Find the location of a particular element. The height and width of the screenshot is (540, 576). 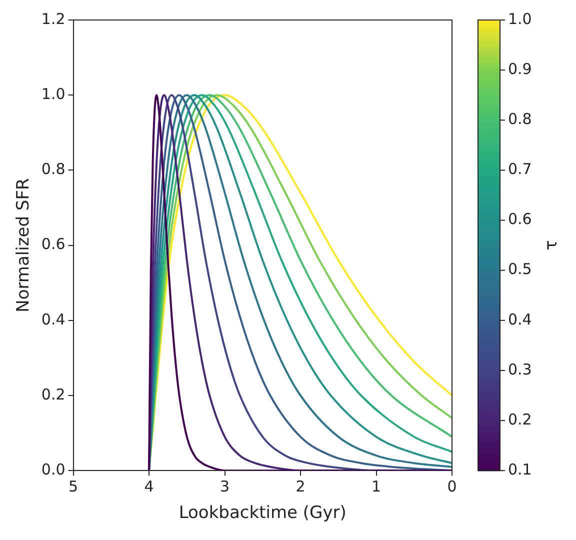

y-tick-label: 0.2 is located at coordinates (53, 394).